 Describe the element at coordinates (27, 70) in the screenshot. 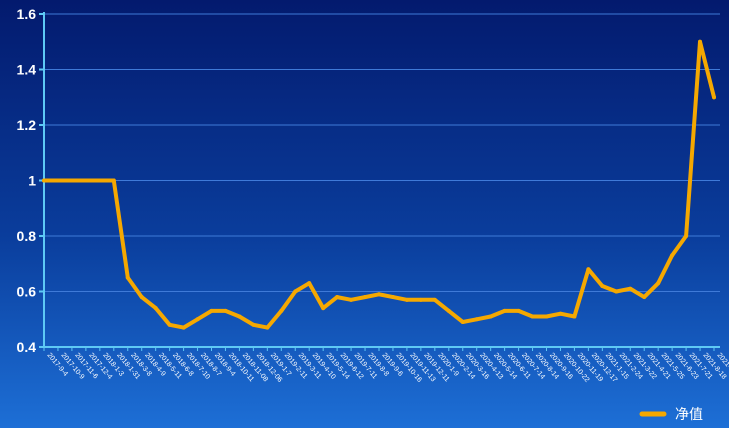

I see `y-tick-label: 1.4` at that location.